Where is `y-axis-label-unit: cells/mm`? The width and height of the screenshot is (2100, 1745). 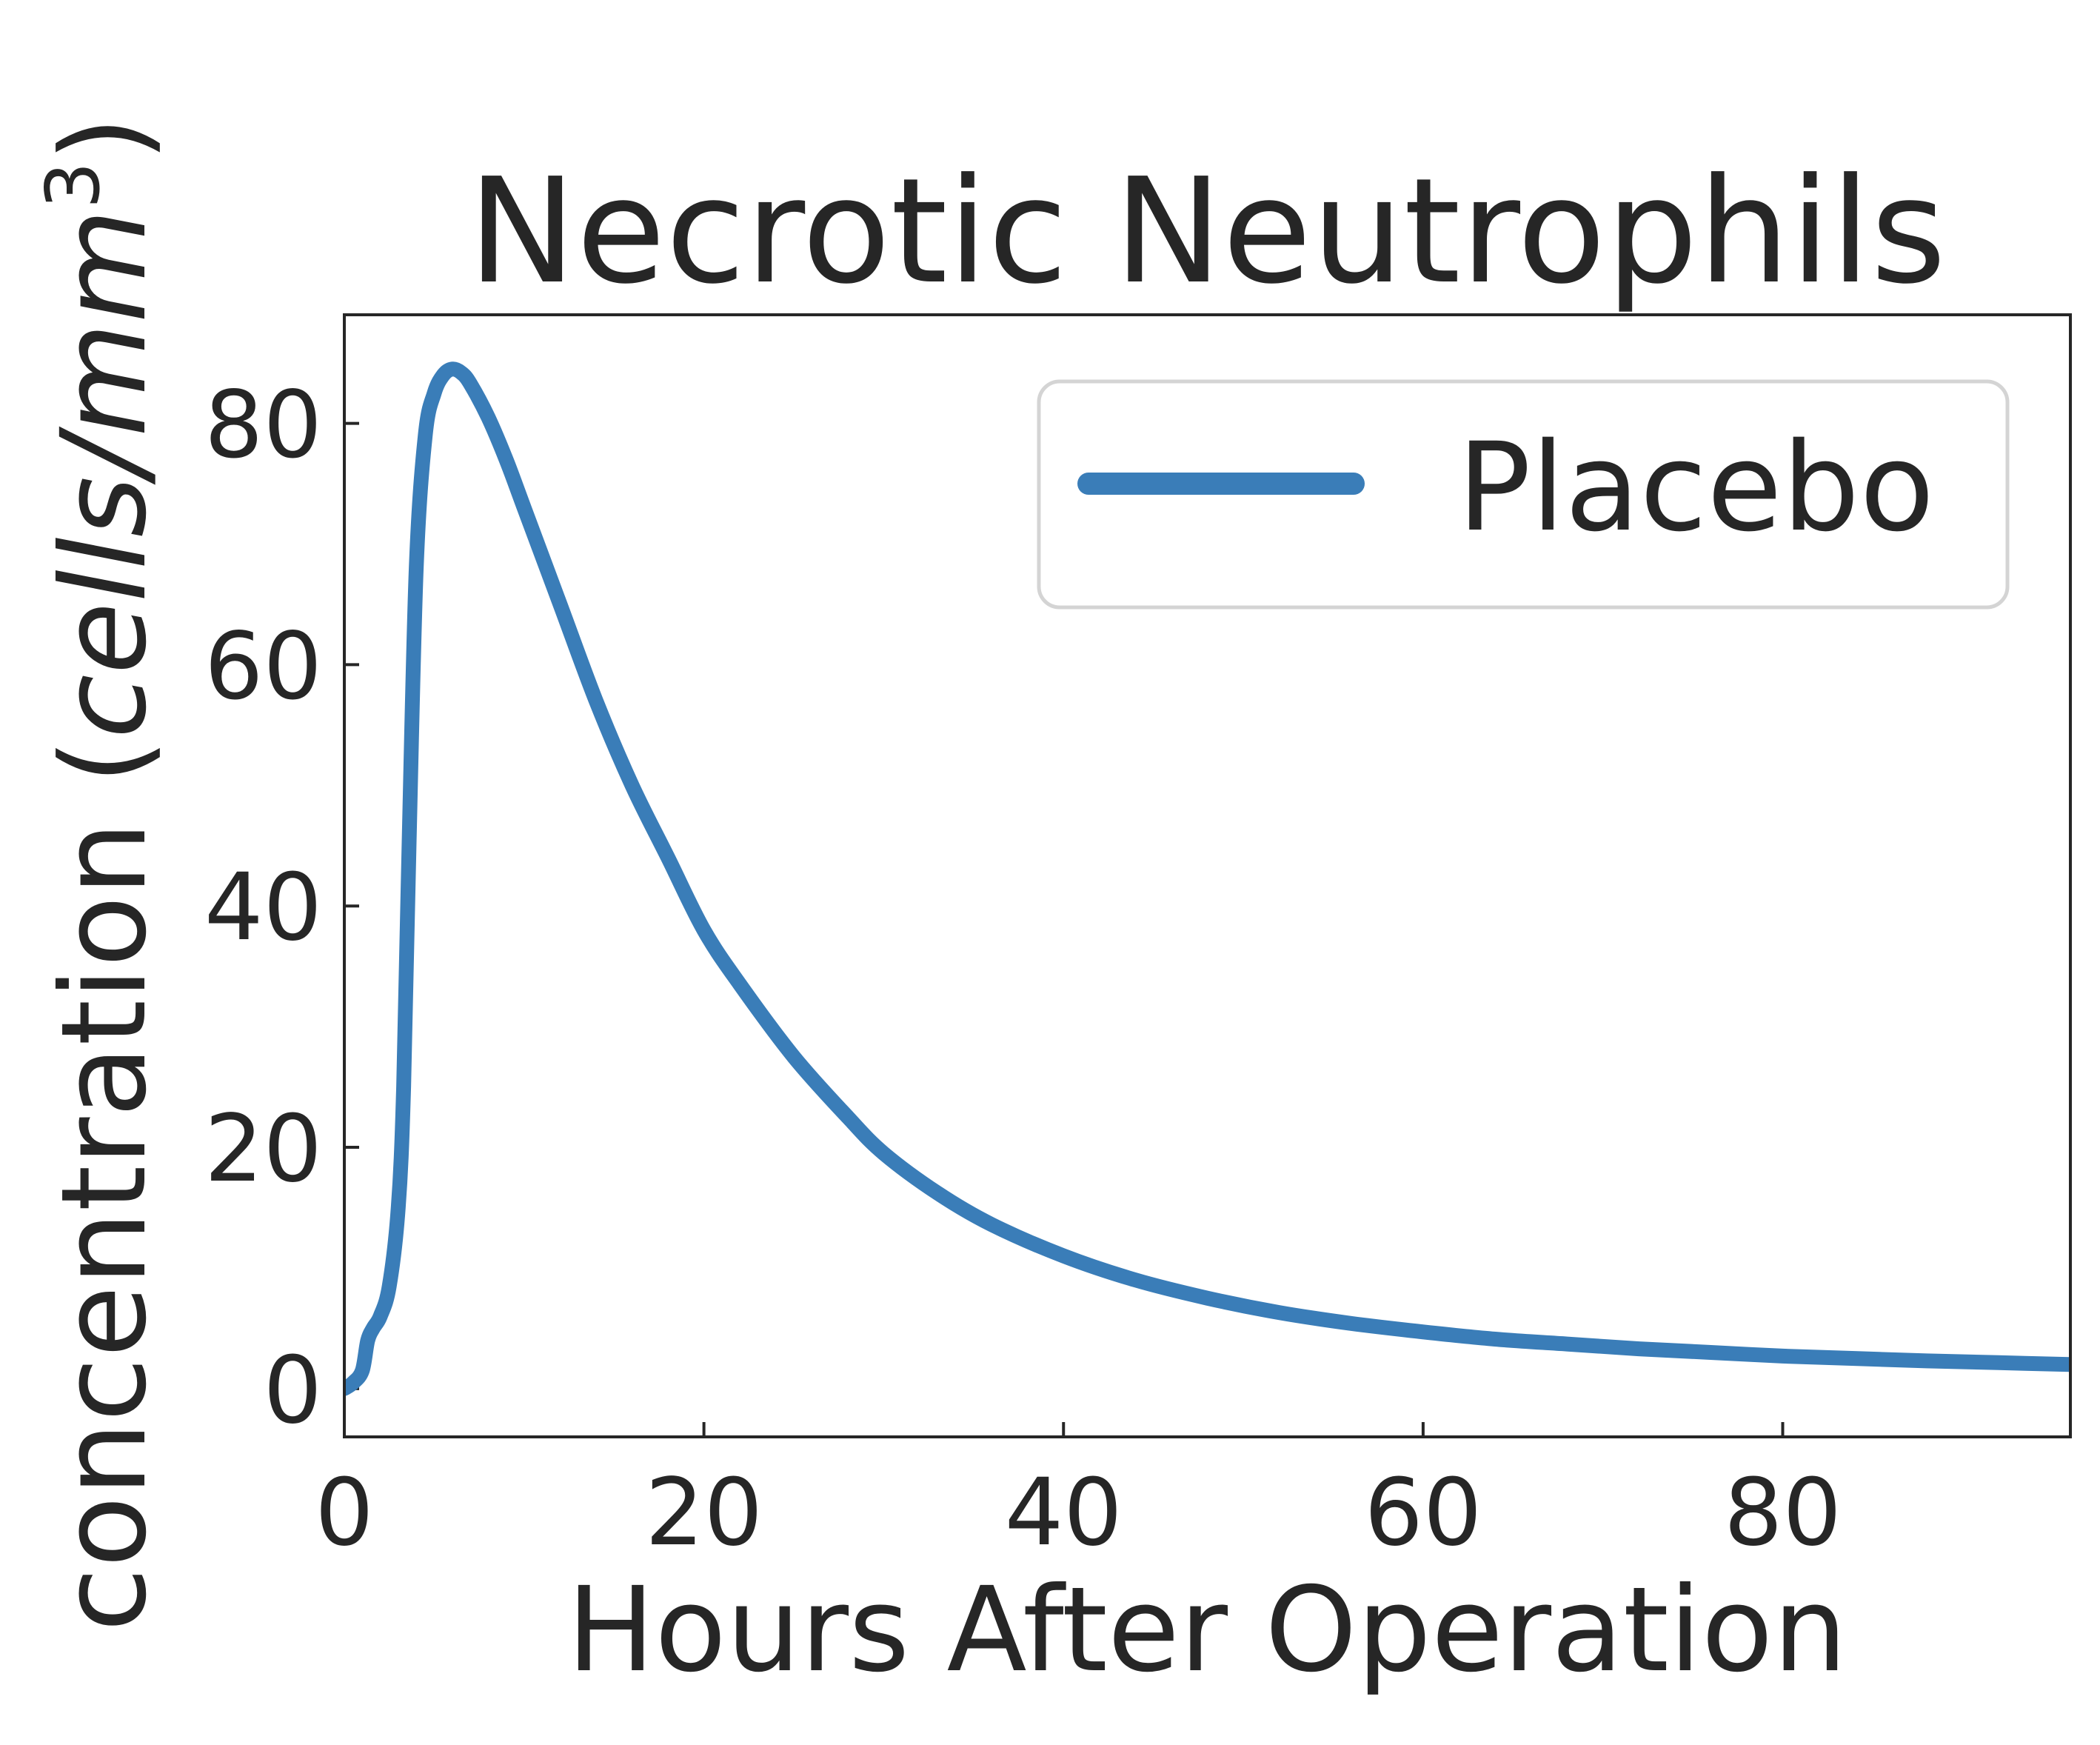
y-axis-label-unit: cells/mm is located at coordinates (104, 473).